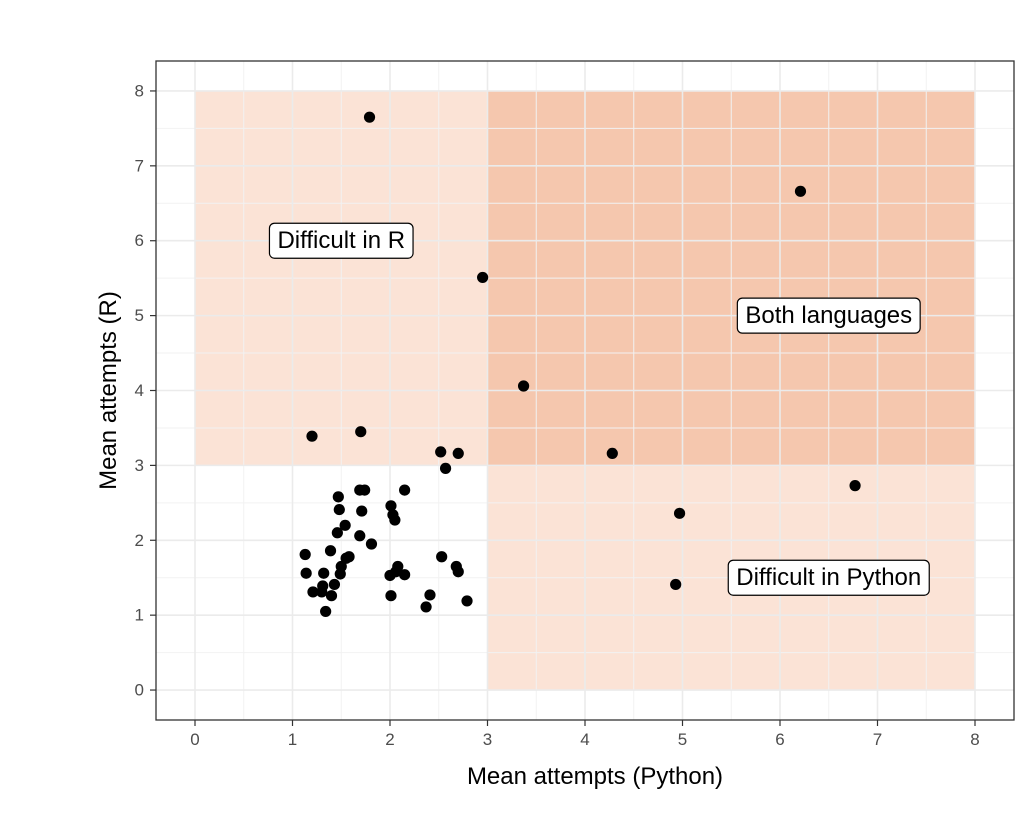  What do you see at coordinates (139, 240) in the screenshot?
I see `y-tick-label: 6` at bounding box center [139, 240].